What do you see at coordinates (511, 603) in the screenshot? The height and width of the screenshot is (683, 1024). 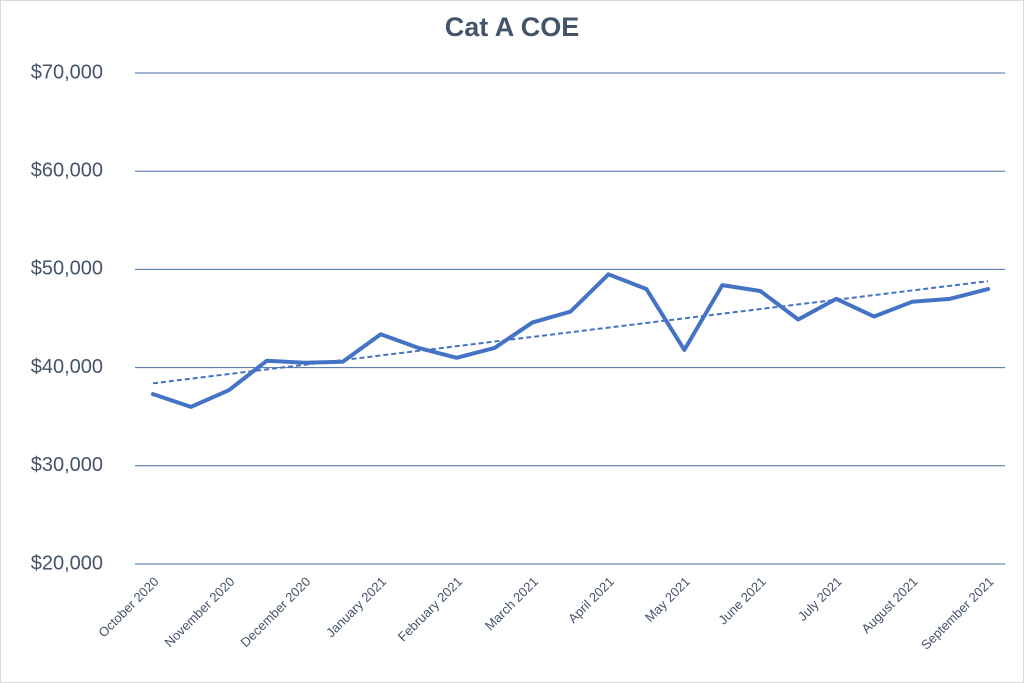 I see `x-tick-label: March 2021` at bounding box center [511, 603].